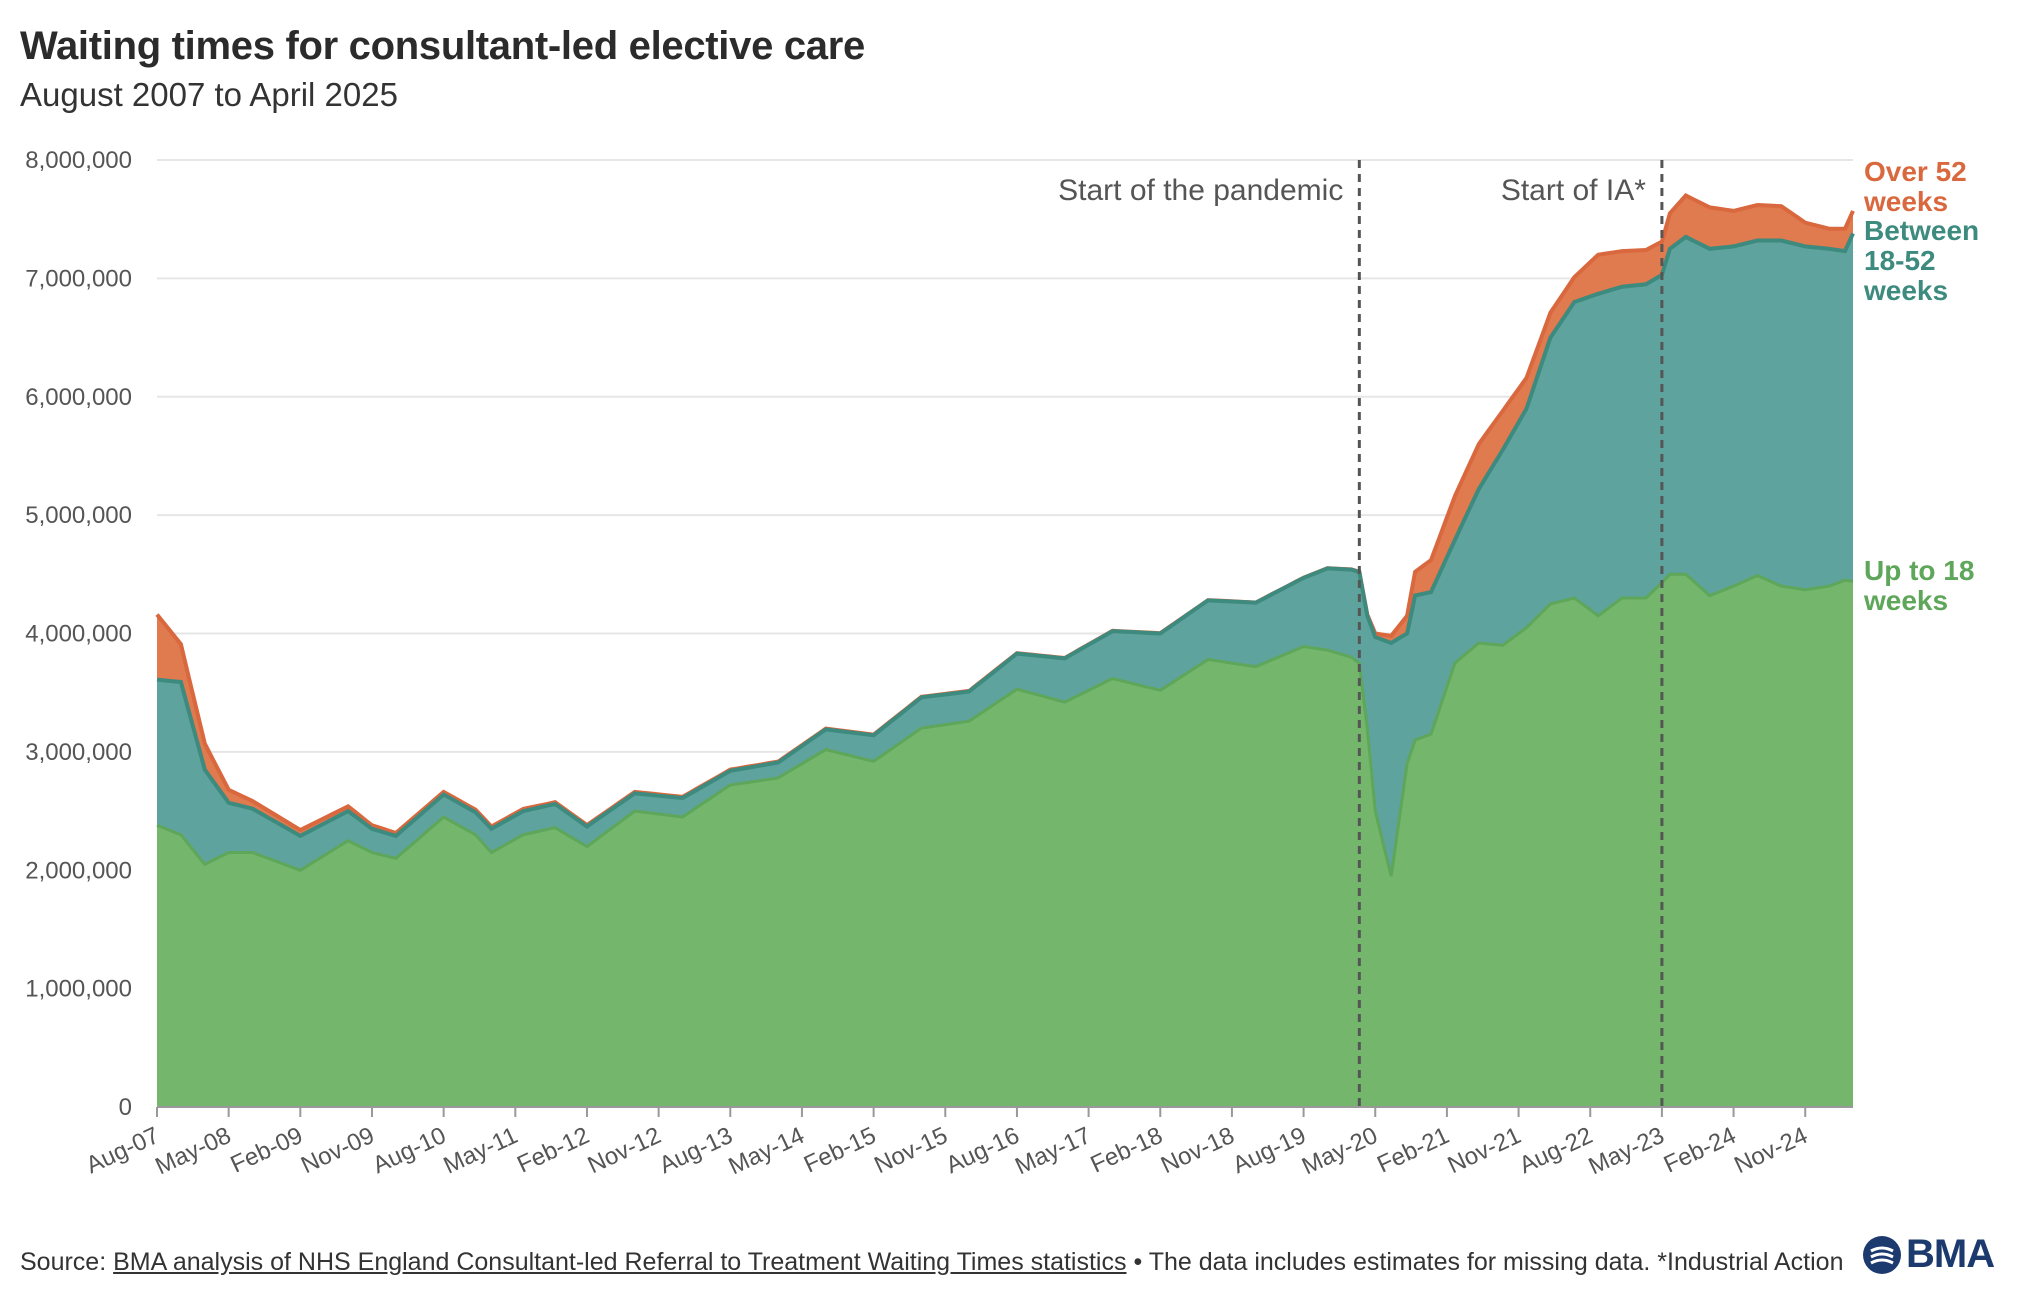 This screenshot has width=2020, height=1308. I want to click on x-tick-label: May-11, so click(481, 1151).